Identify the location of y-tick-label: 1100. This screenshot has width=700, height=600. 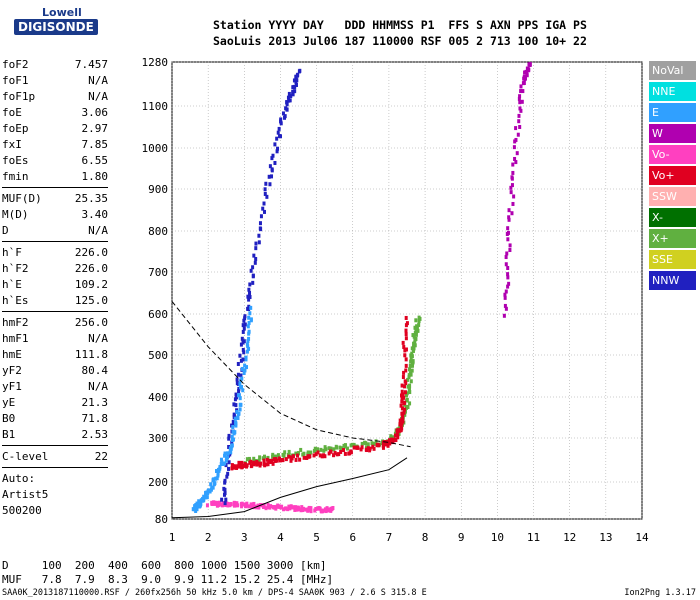
(155, 106).